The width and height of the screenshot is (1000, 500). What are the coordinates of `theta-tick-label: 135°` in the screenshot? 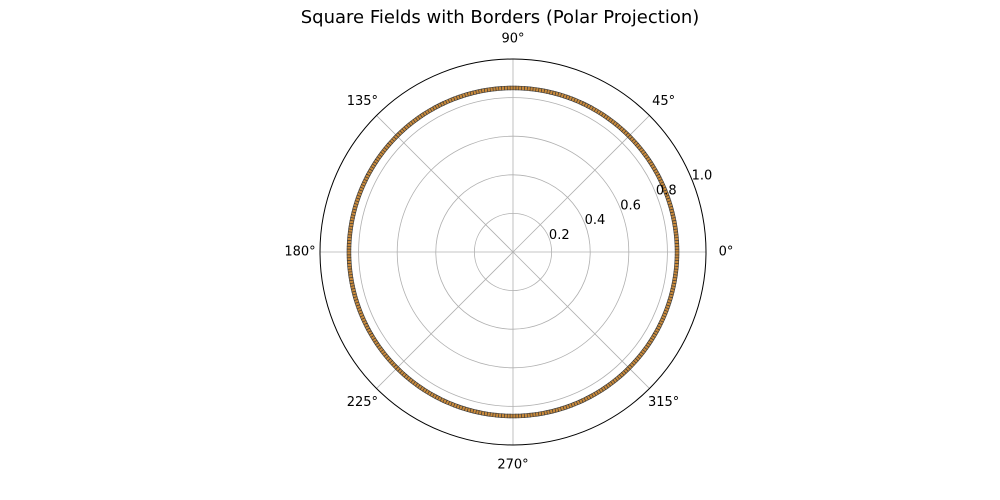 It's located at (362, 101).